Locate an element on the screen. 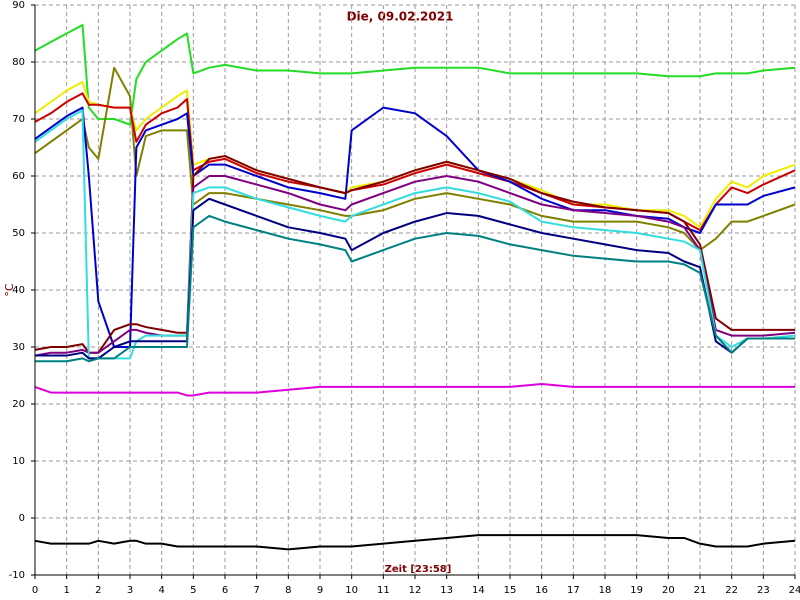  x-tick-label: 8 is located at coordinates (288, 590).